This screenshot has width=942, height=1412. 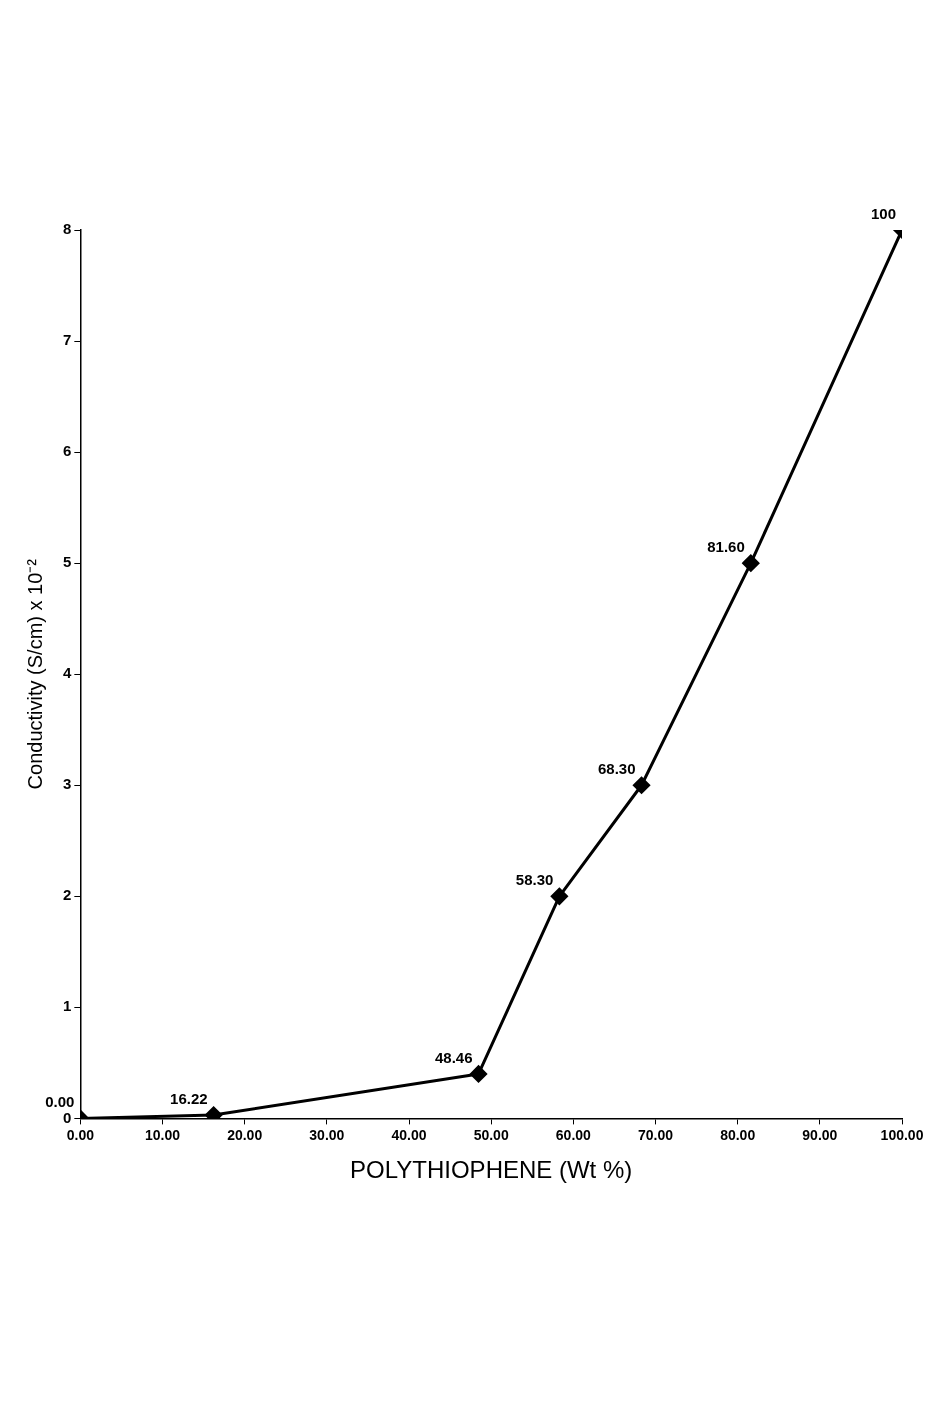 What do you see at coordinates (80, 1134) in the screenshot?
I see `x-tick-label: 0.00` at bounding box center [80, 1134].